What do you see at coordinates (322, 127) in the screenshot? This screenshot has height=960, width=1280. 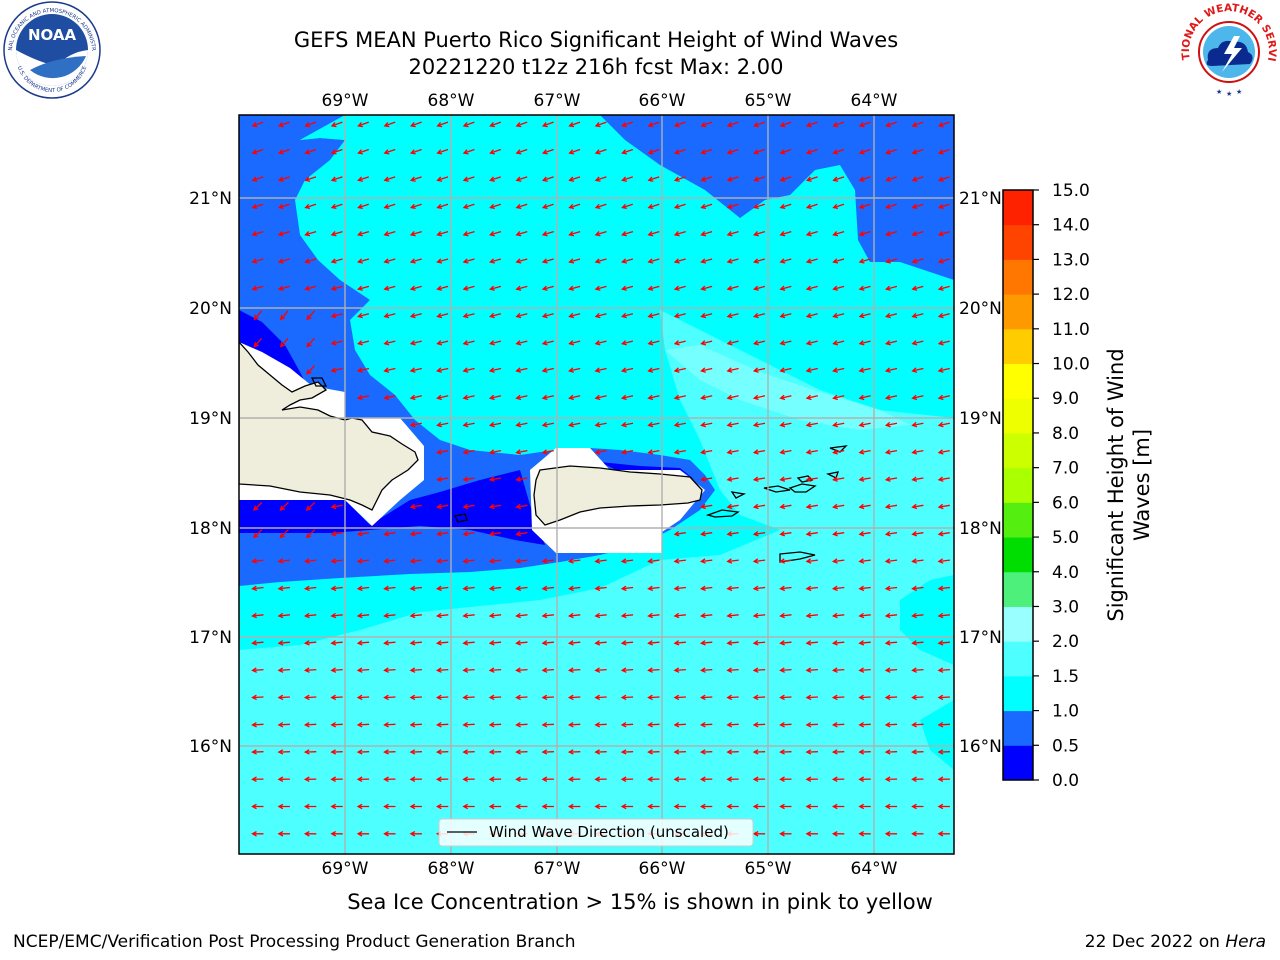 I see `wave-field-1-1.5-notch` at bounding box center [322, 127].